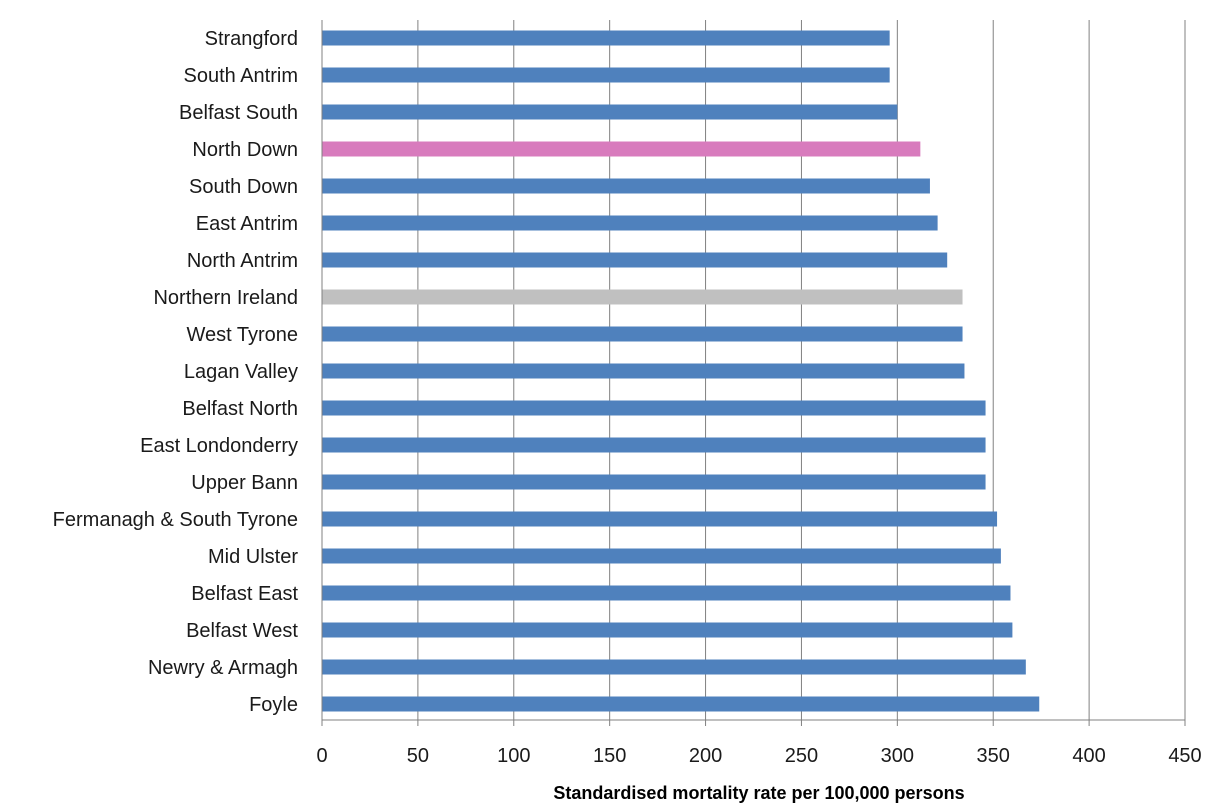 The height and width of the screenshot is (807, 1207). What do you see at coordinates (245, 150) in the screenshot?
I see `category-label-north-down: North Down` at bounding box center [245, 150].